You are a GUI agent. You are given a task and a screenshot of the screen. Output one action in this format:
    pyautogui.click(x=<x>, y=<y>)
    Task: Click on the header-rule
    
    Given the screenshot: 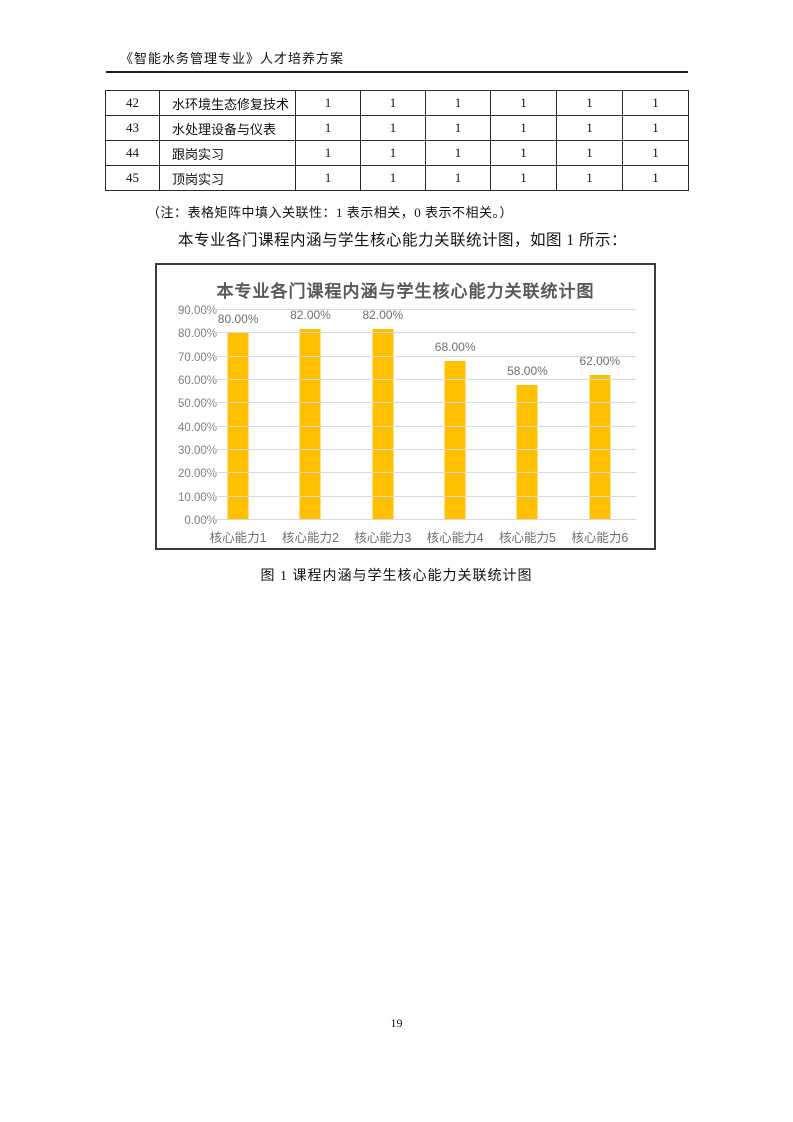 What is the action you would take?
    pyautogui.click(x=397, y=72)
    